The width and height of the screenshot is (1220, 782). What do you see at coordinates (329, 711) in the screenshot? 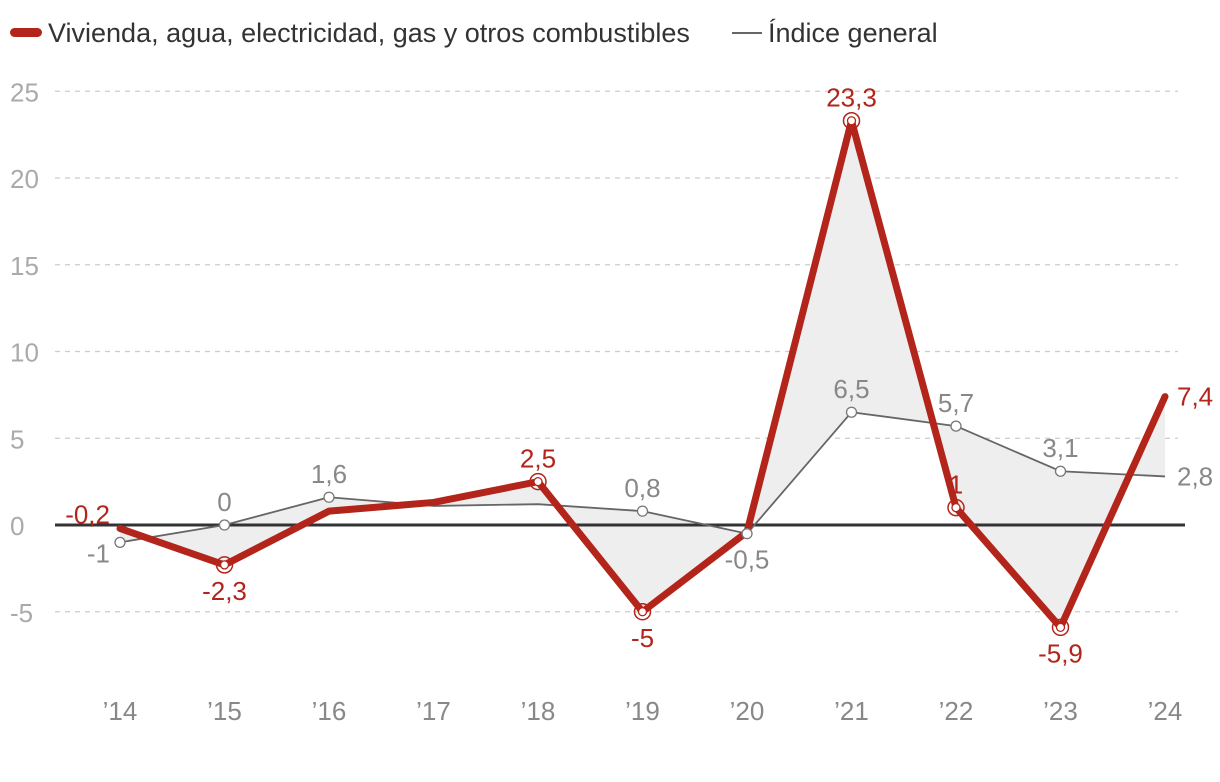
I see `x-tick-label: ’16` at bounding box center [329, 711].